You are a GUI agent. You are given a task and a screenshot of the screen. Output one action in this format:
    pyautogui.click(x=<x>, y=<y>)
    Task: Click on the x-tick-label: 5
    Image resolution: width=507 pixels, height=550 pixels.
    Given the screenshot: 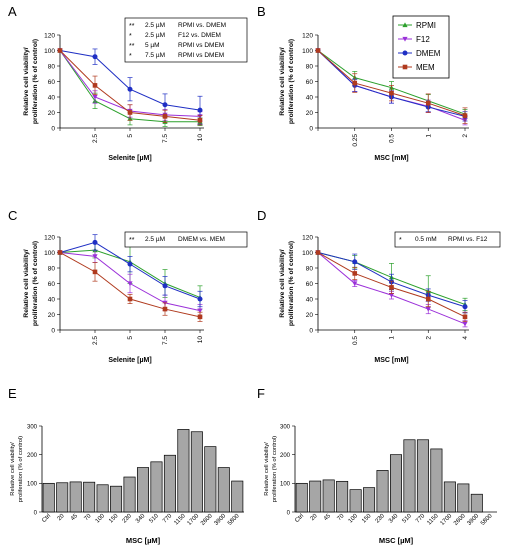 What is the action you would take?
    pyautogui.click(x=130, y=338)
    